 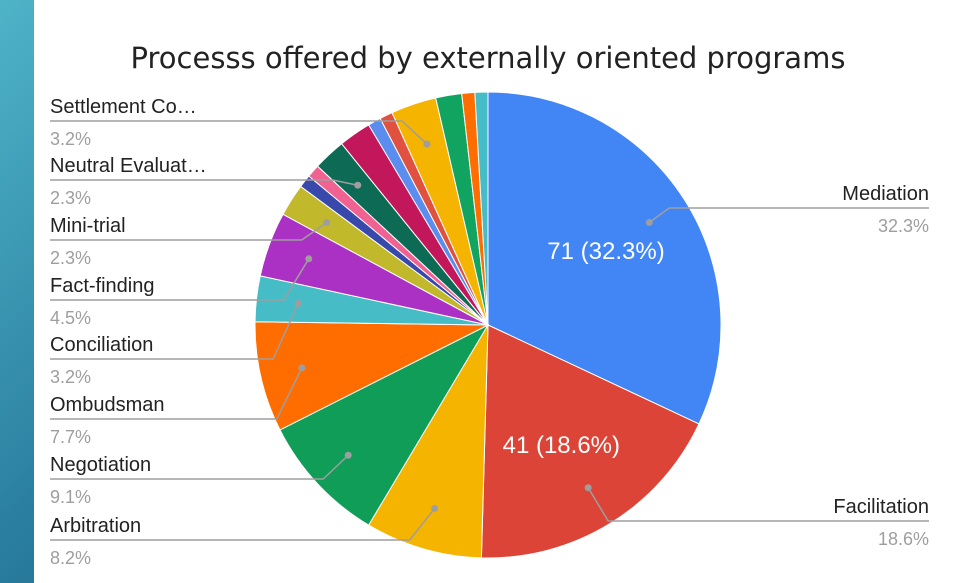 I want to click on pie-slice-arbitration, so click(x=428, y=441).